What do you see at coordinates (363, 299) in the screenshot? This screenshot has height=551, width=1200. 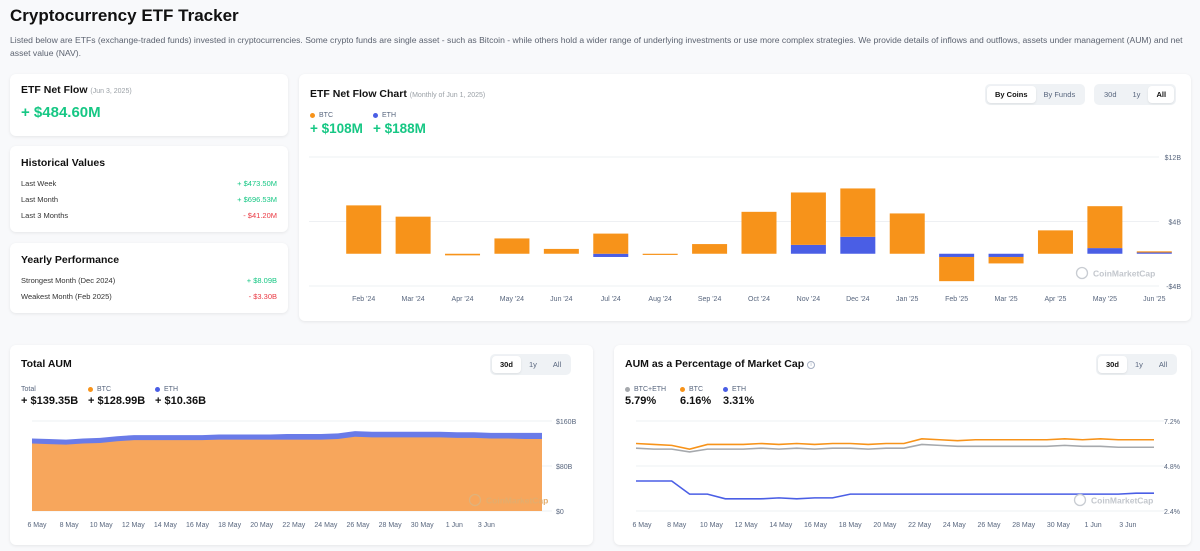 I see `x-tick-label: Feb '24` at bounding box center [363, 299].